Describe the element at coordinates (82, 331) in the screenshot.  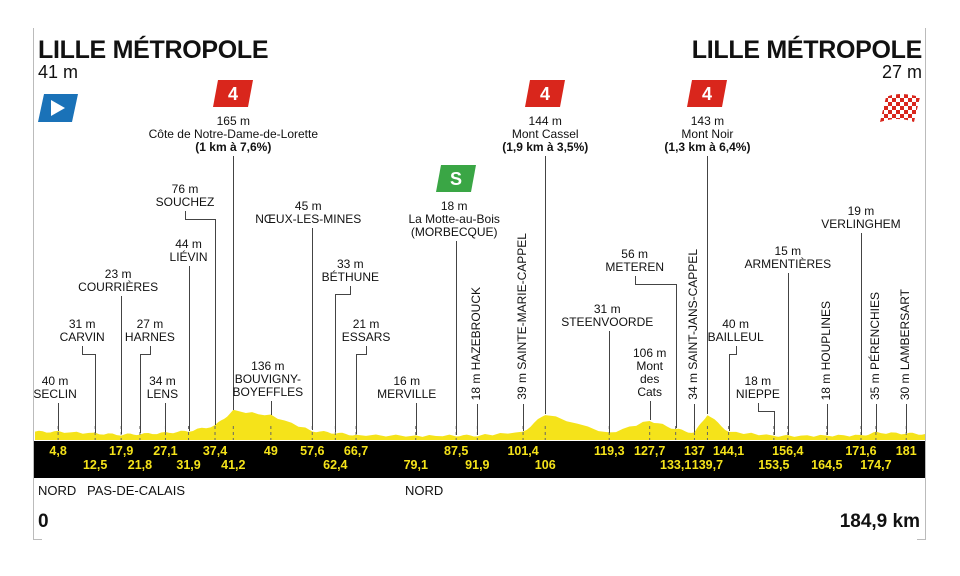
I see `place-label: 31 m CARVIN` at that location.